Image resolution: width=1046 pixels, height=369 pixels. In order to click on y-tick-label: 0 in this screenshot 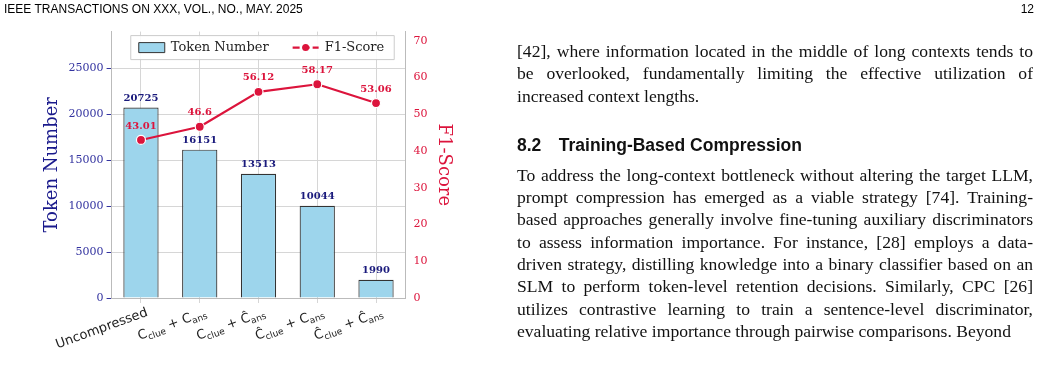, I will do `click(100, 297)`.